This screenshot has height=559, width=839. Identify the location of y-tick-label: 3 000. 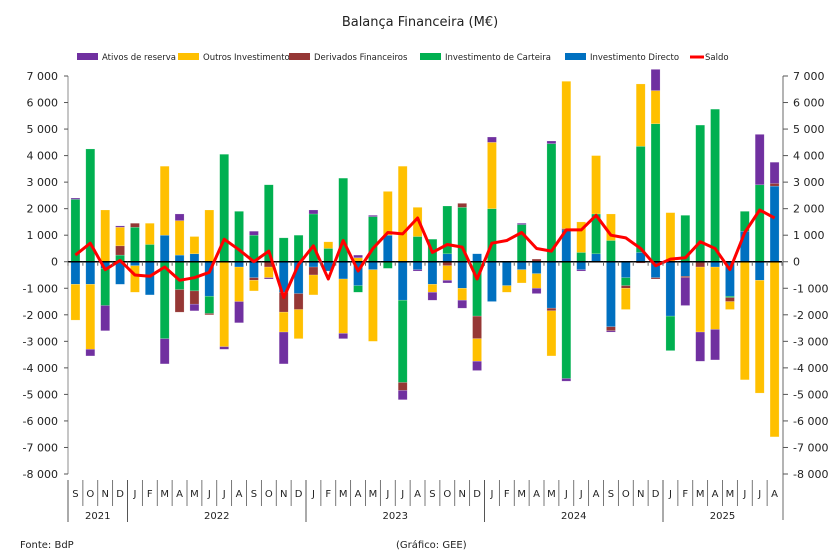
(43, 182).